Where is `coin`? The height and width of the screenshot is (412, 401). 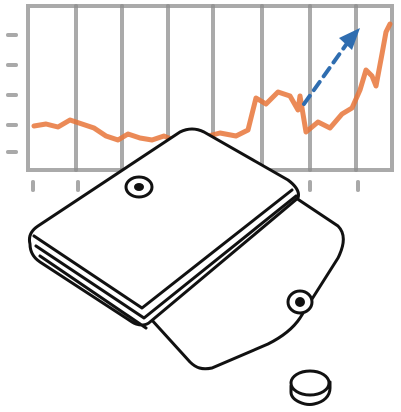 coin is located at coordinates (310, 387).